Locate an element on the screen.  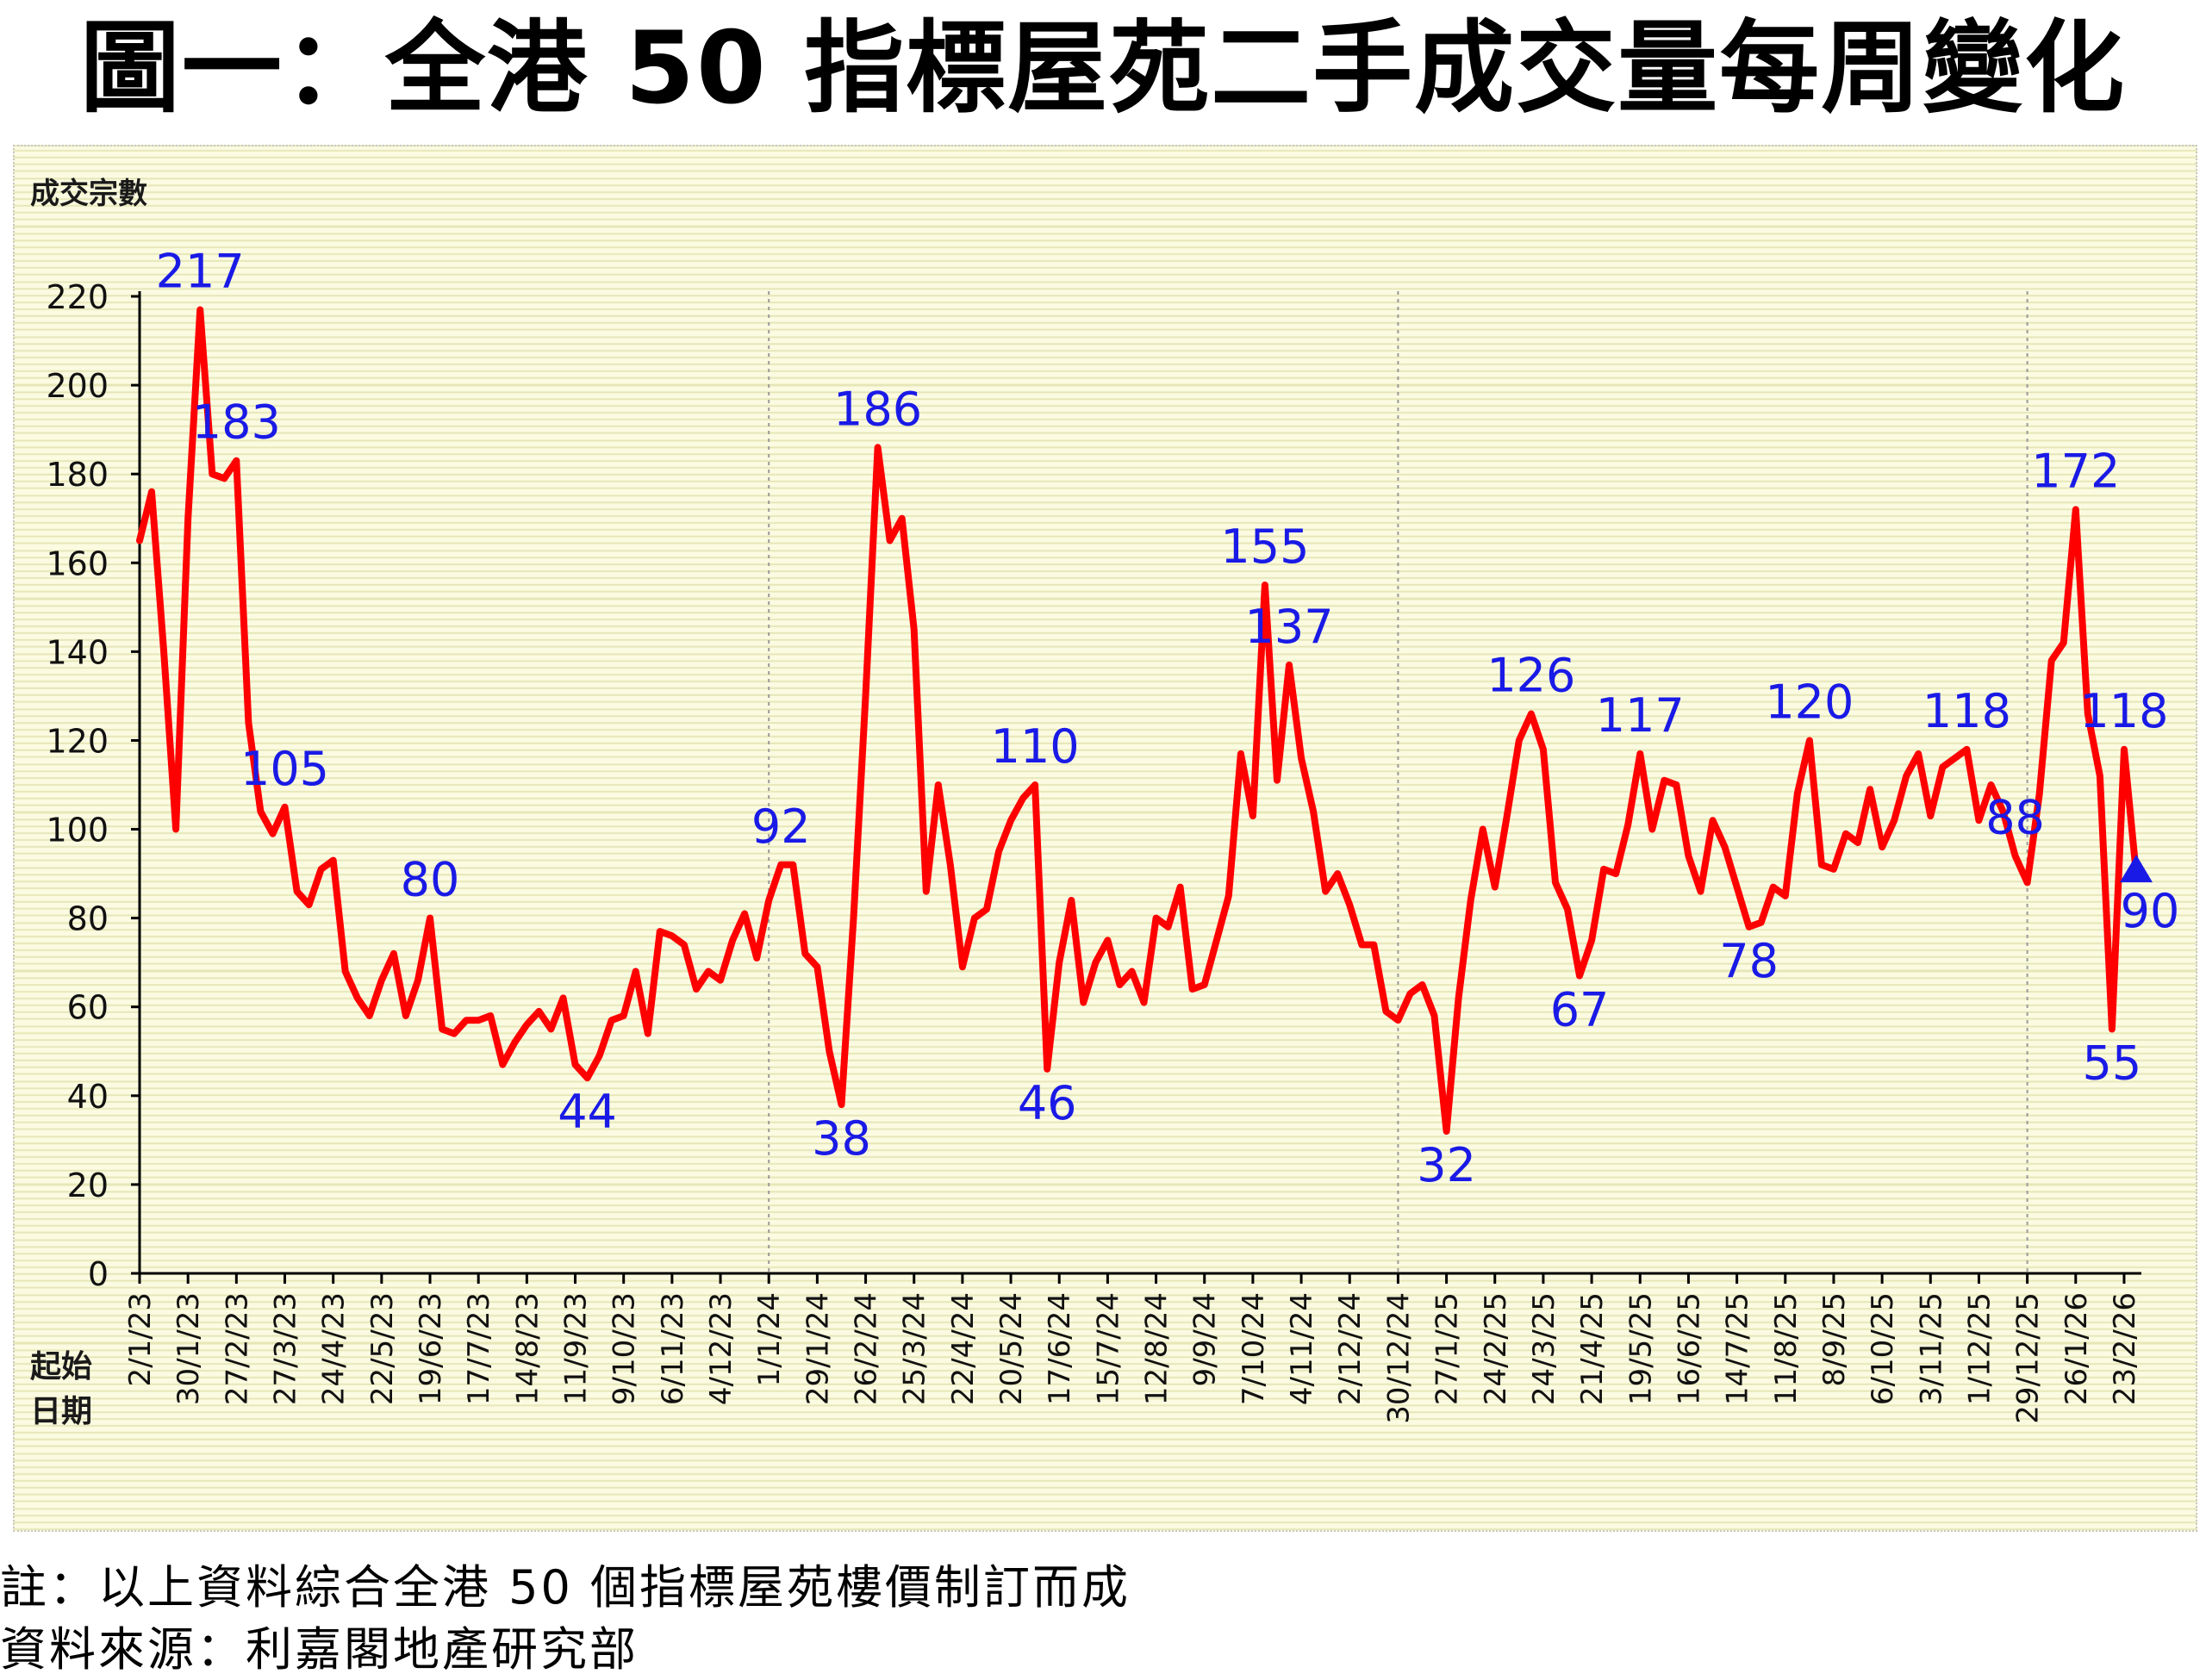
x-tick-label: 26/2/24 is located at coordinates (867, 1349).